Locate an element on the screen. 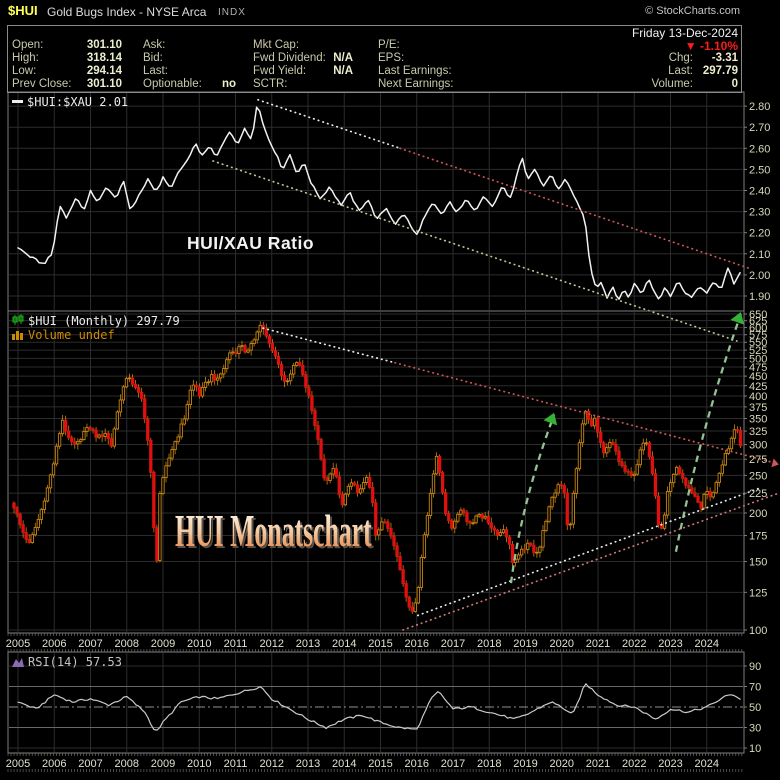  chg-label: Chg: is located at coordinates (680, 58).